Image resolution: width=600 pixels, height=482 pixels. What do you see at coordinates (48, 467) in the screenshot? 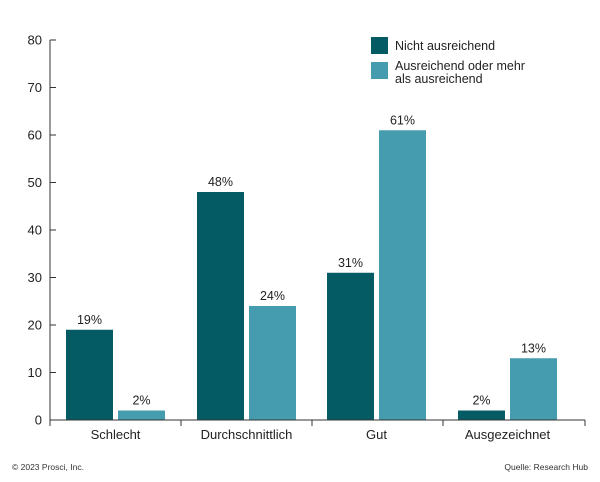
I see `copyright-text: © 2023 Prosci, Inc.` at bounding box center [48, 467].